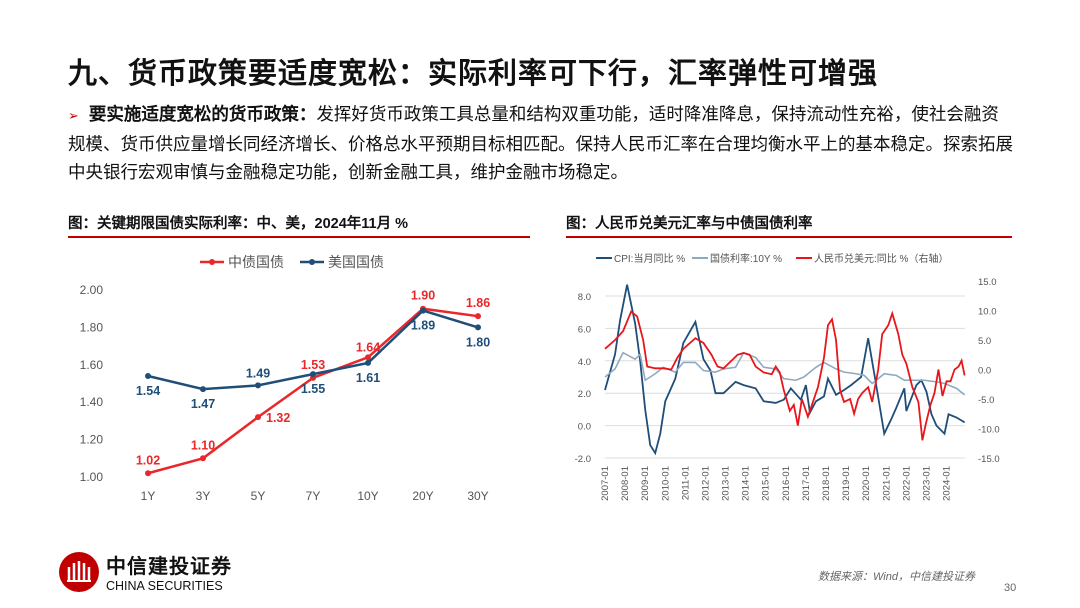 This screenshot has width=1080, height=608. Describe the element at coordinates (92, 327) in the screenshot. I see `y-tick-label: 1.80` at that location.